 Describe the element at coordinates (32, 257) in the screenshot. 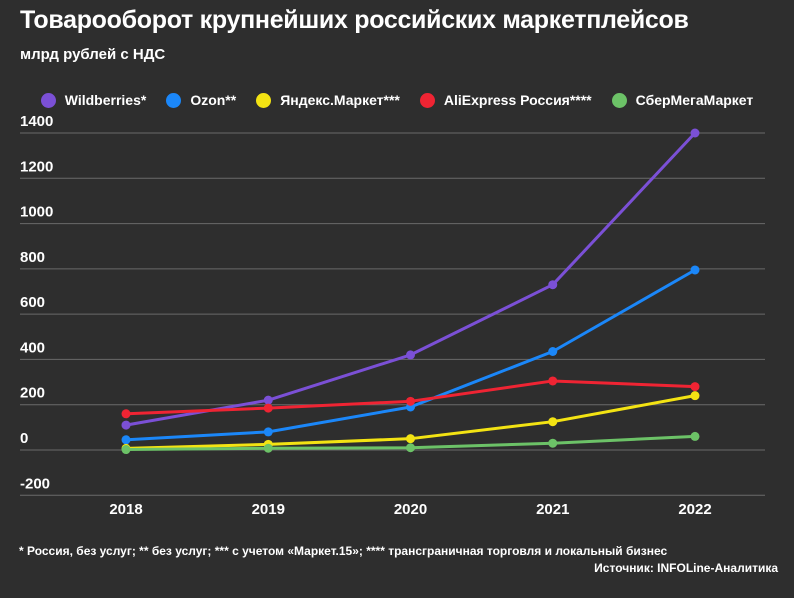

I see `y-axis-label: 800` at that location.